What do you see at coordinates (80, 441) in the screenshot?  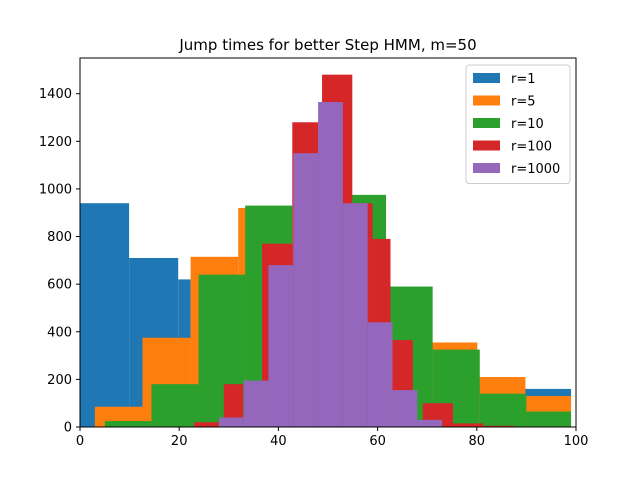 I see `x-tick-label: 0` at bounding box center [80, 441].